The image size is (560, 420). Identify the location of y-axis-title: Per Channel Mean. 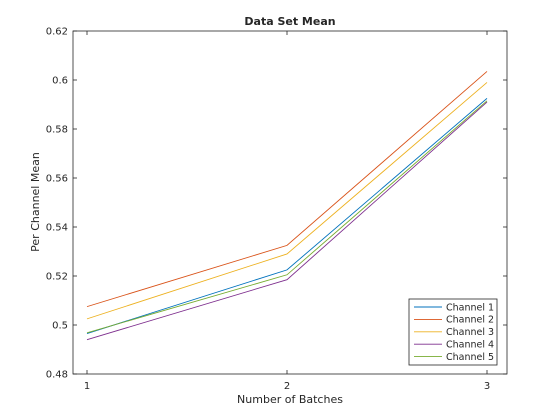
(35, 202).